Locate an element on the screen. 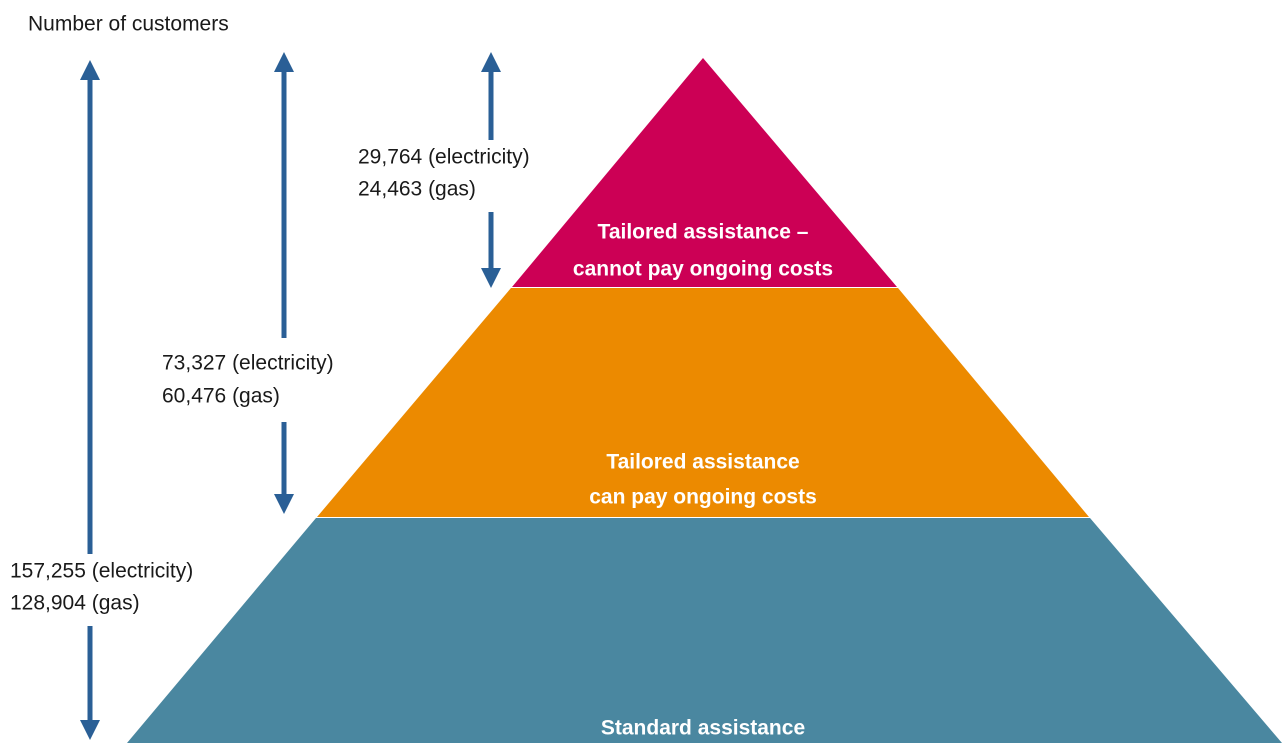 Image resolution: width=1282 pixels, height=743 pixels. tier-label: Standard assistance is located at coordinates (703, 728).